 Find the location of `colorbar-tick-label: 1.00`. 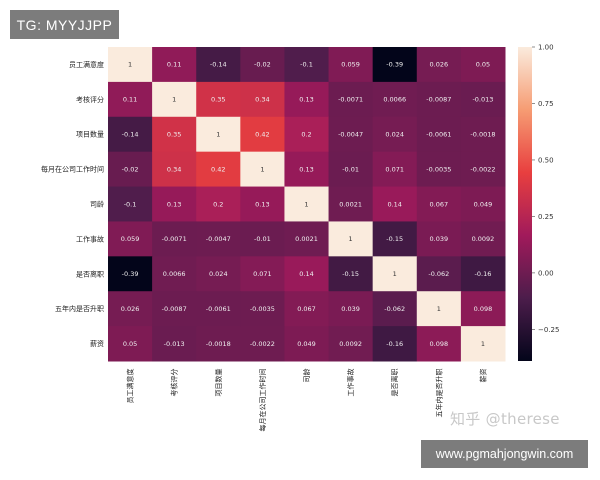

colorbar-tick-label: 1.00 is located at coordinates (546, 48).